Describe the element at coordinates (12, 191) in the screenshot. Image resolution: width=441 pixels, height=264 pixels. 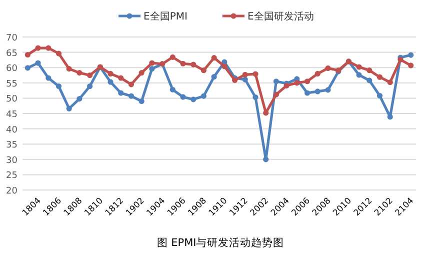
I see `y-tick-label: 20` at that location.